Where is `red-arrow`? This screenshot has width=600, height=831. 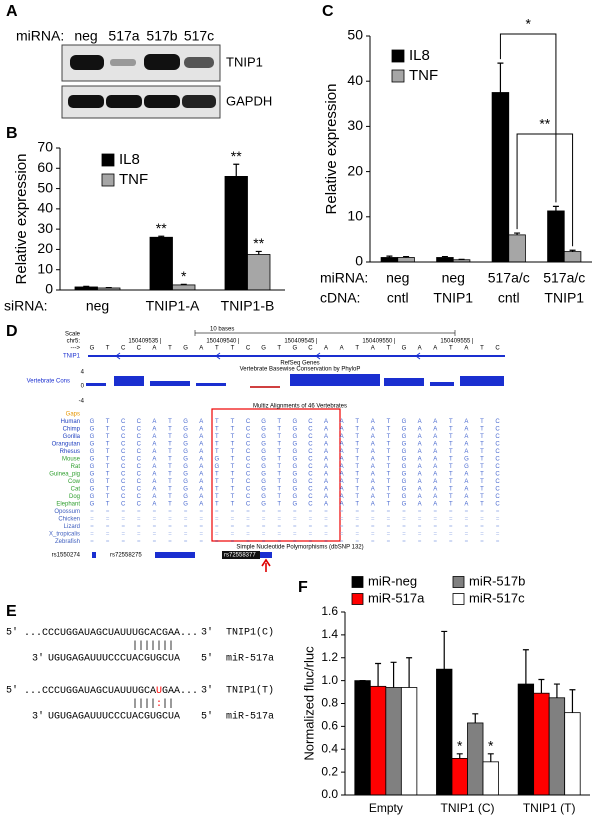 red-arrow is located at coordinates (266, 565).